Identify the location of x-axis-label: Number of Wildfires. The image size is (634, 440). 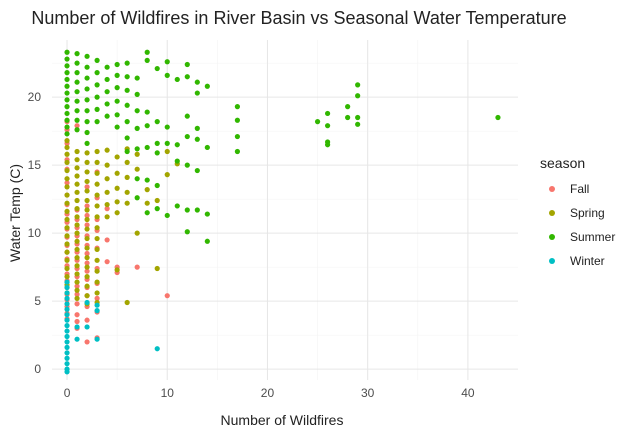
(282, 420).